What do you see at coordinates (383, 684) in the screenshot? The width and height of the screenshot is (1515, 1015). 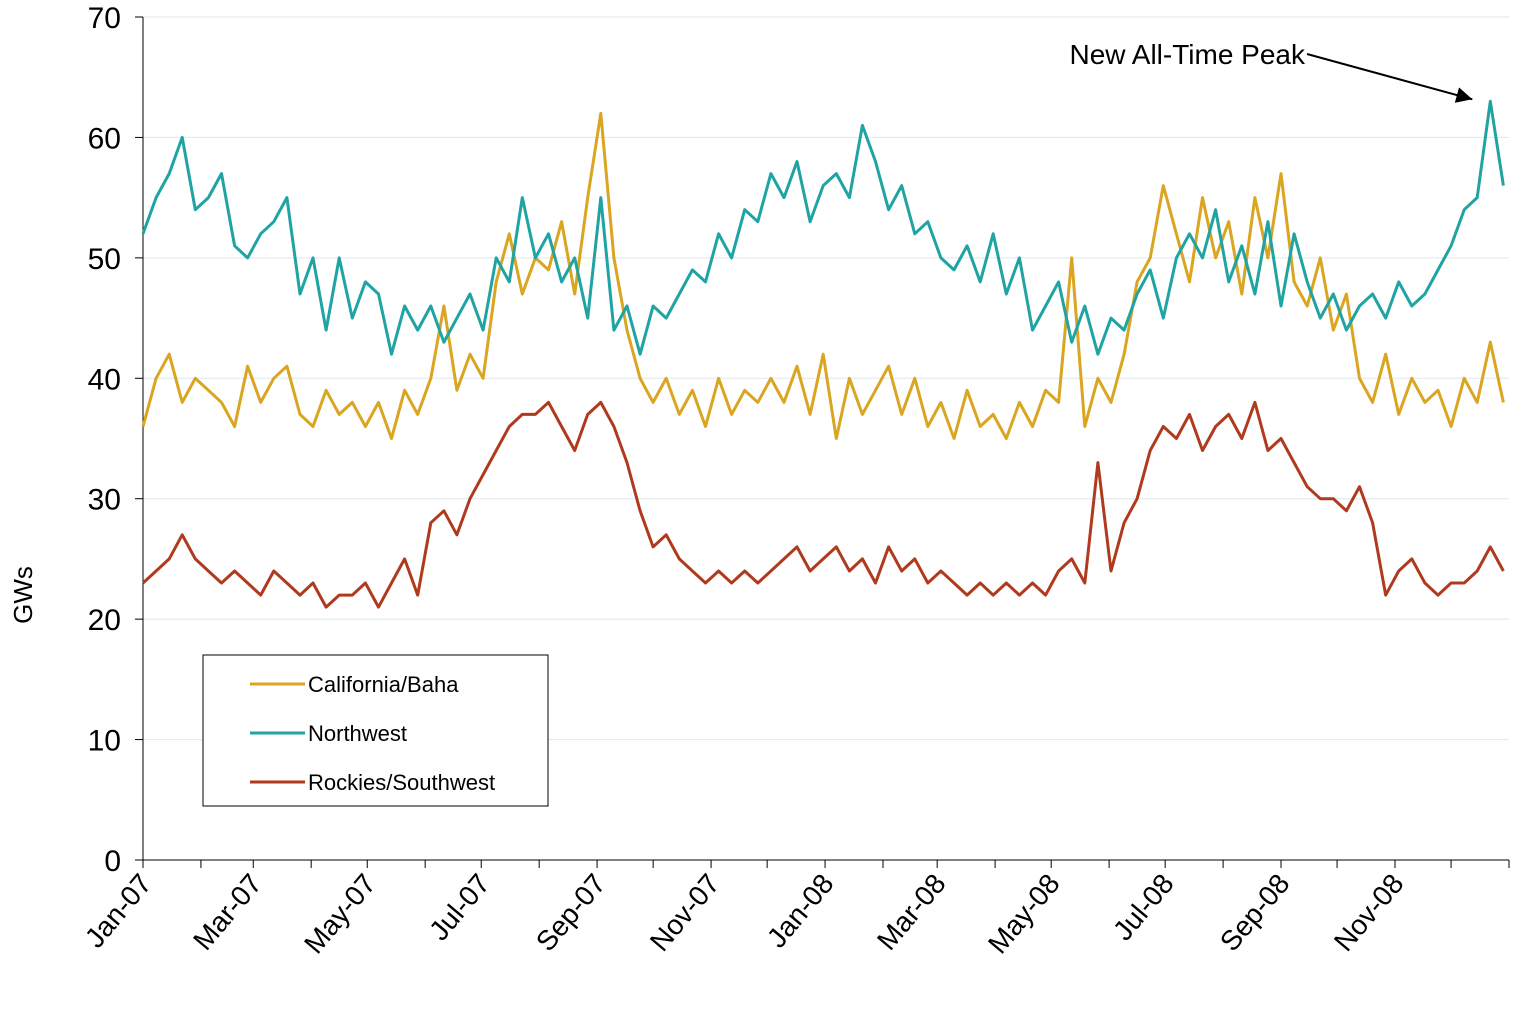 I see `legend-label: California/Baha` at bounding box center [383, 684].